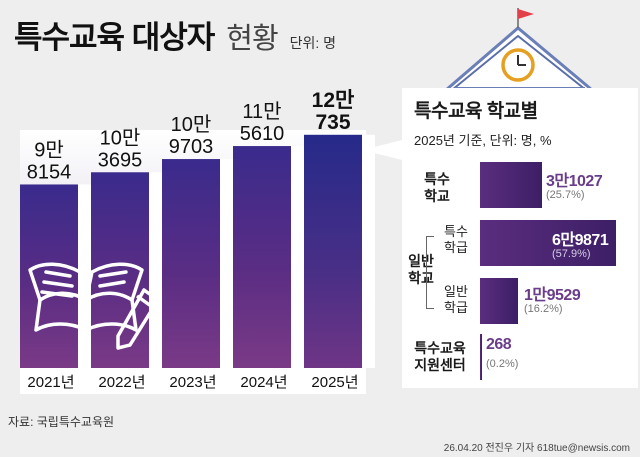 The width and height of the screenshot is (640, 457). Describe the element at coordinates (50, 382) in the screenshot. I see `x-tick-label: 2021년` at that location.